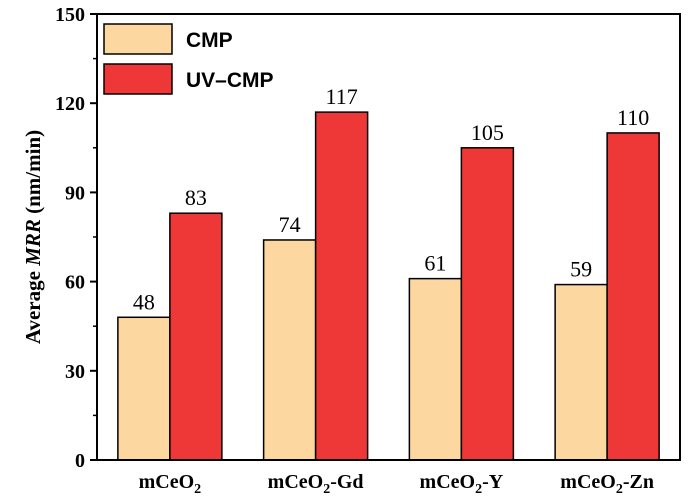  I want to click on data-label: 59, so click(581, 269).